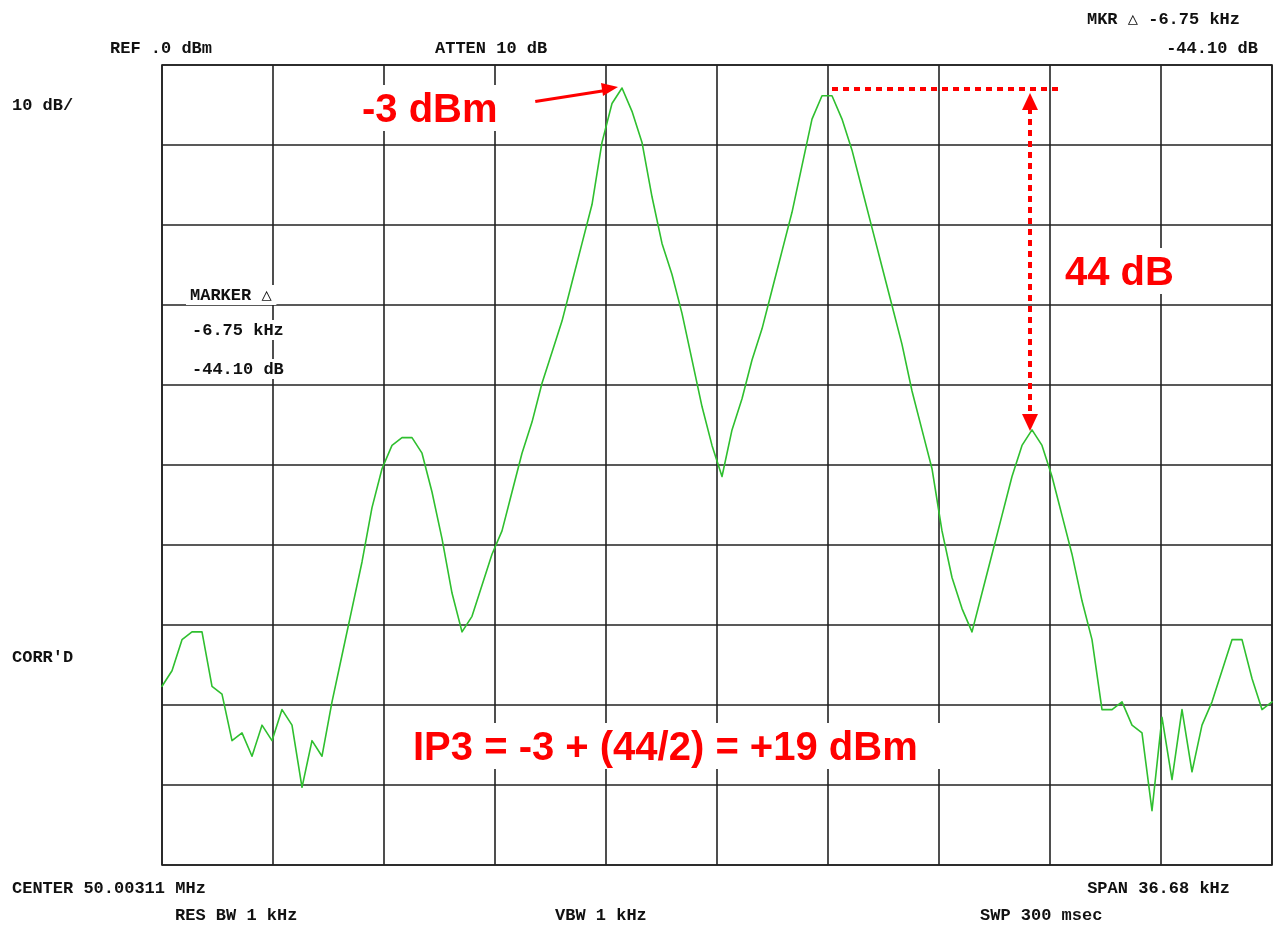 The height and width of the screenshot is (925, 1278). Describe the element at coordinates (1119, 271) in the screenshot. I see `annotation: 44 dB` at that location.